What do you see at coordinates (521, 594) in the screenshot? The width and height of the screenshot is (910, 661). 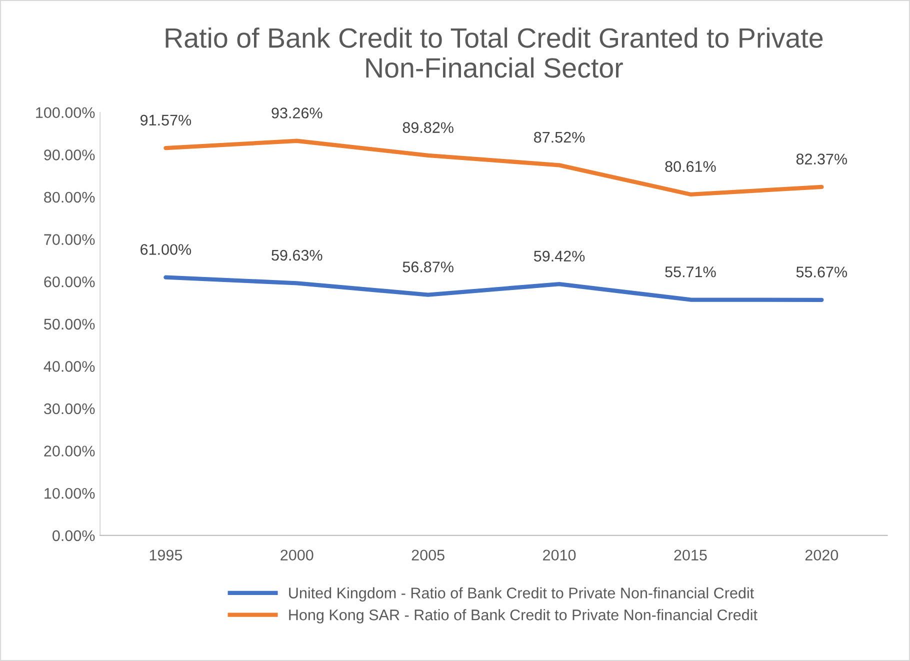 I see `legend-label: United Kingdom - Ratio of Bank Credit to Private Non-financial Credit` at bounding box center [521, 594].